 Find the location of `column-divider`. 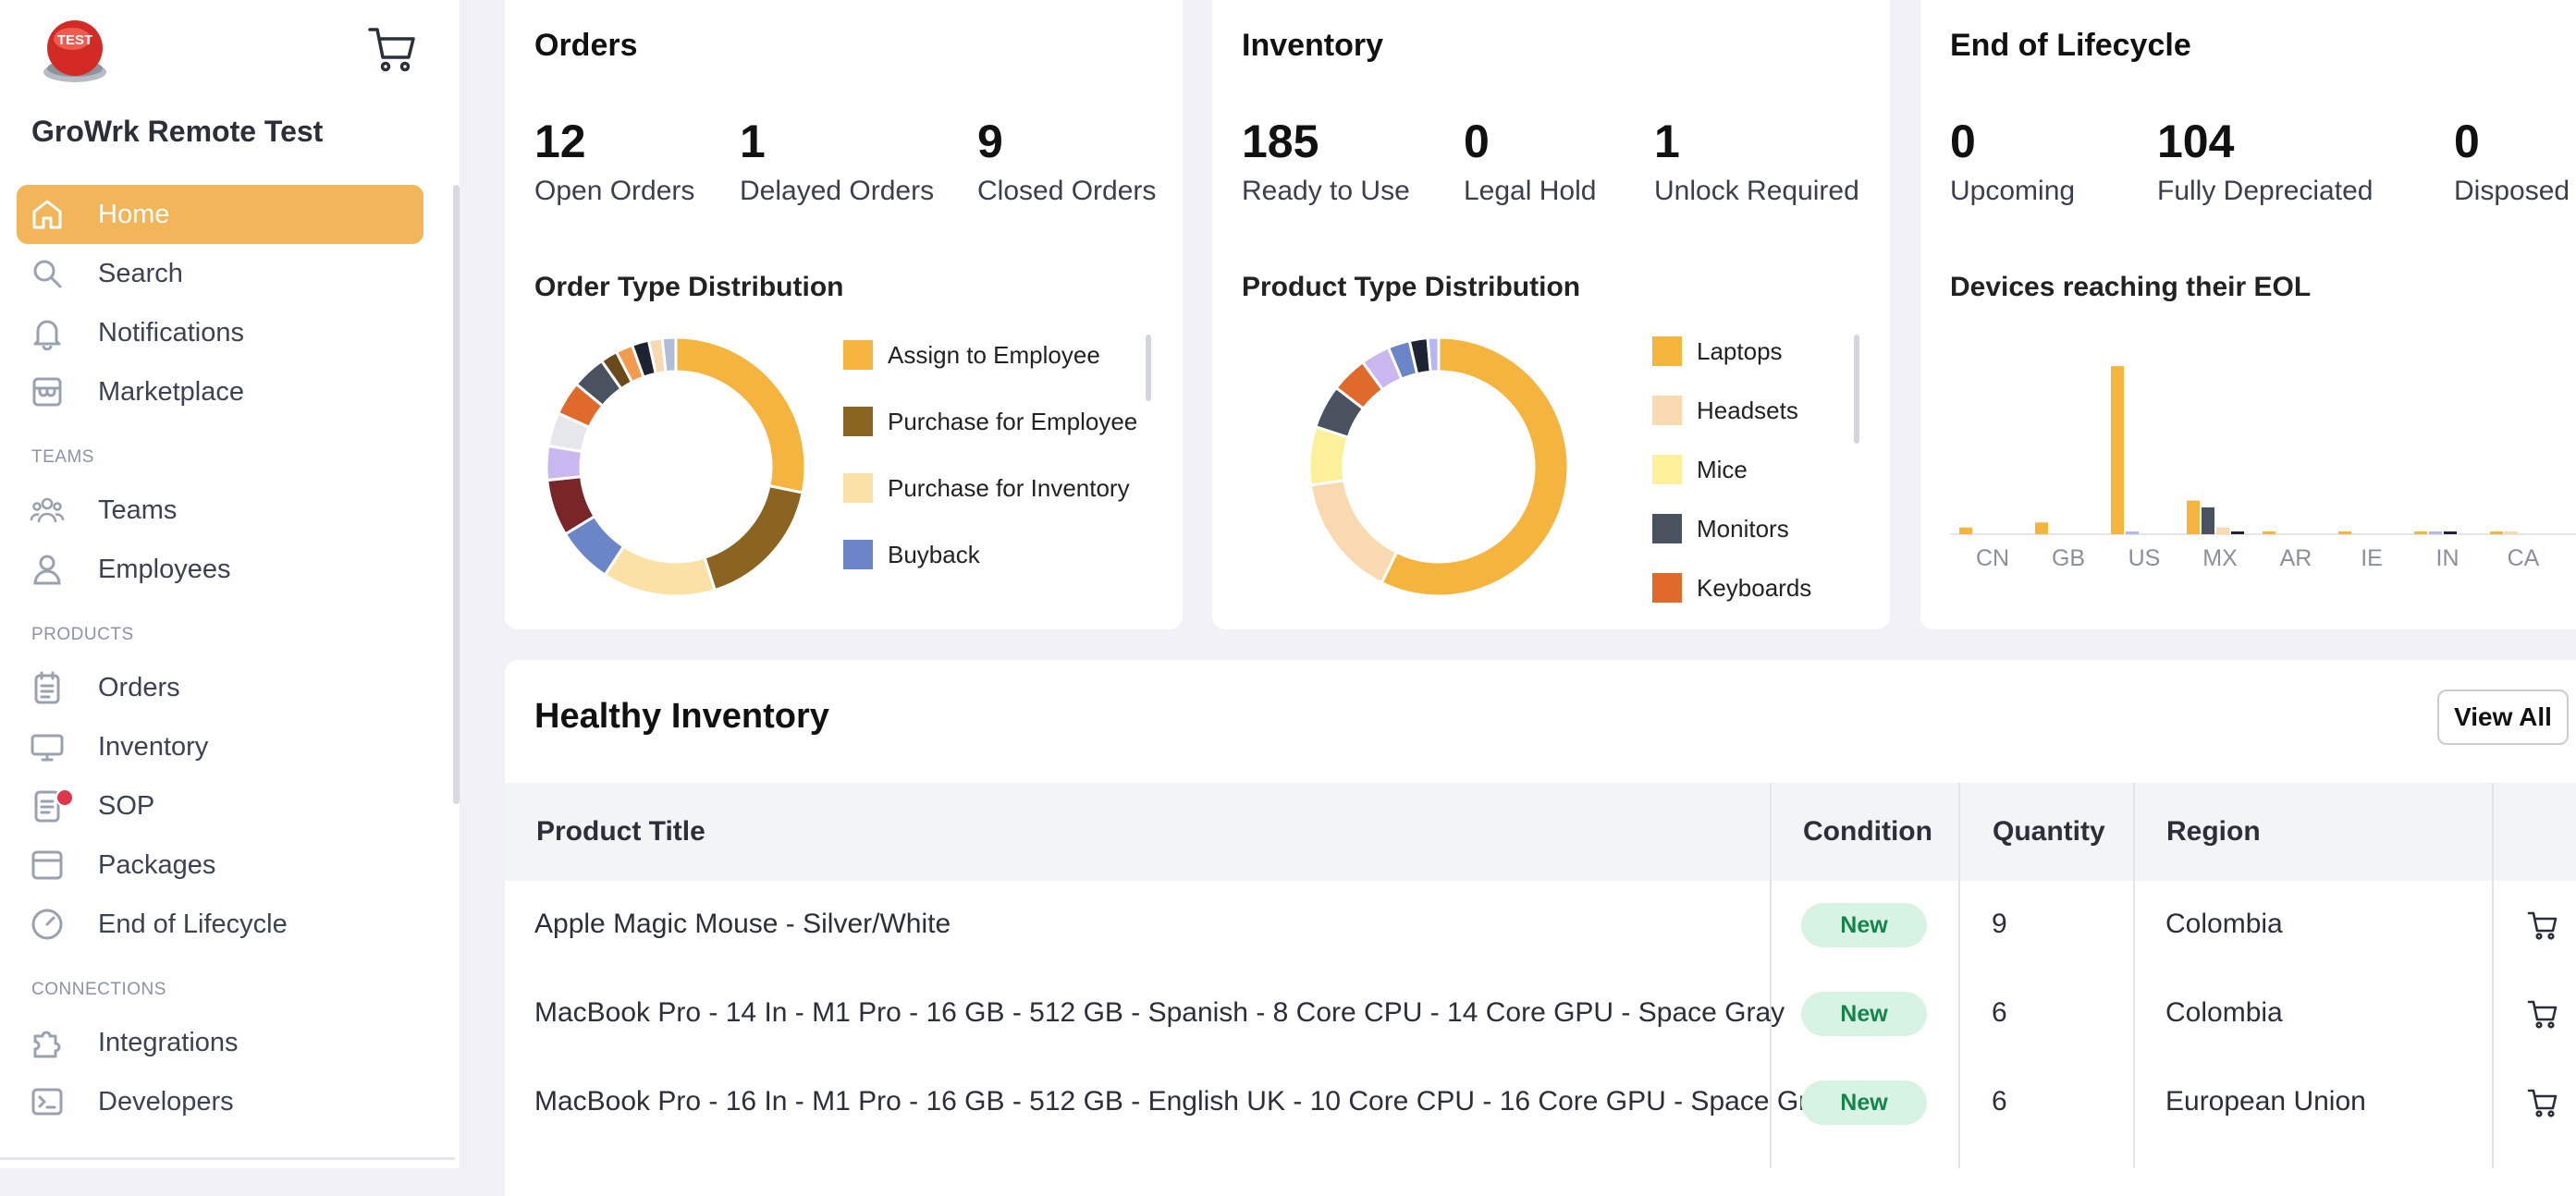

column-divider is located at coordinates (1959, 976).